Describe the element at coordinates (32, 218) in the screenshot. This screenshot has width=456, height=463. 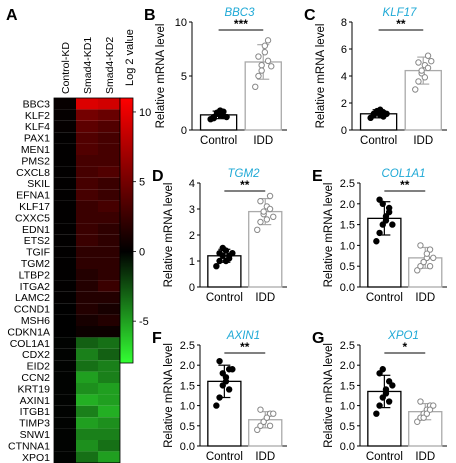
I see `heatmap-row-label: CXXC5` at that location.